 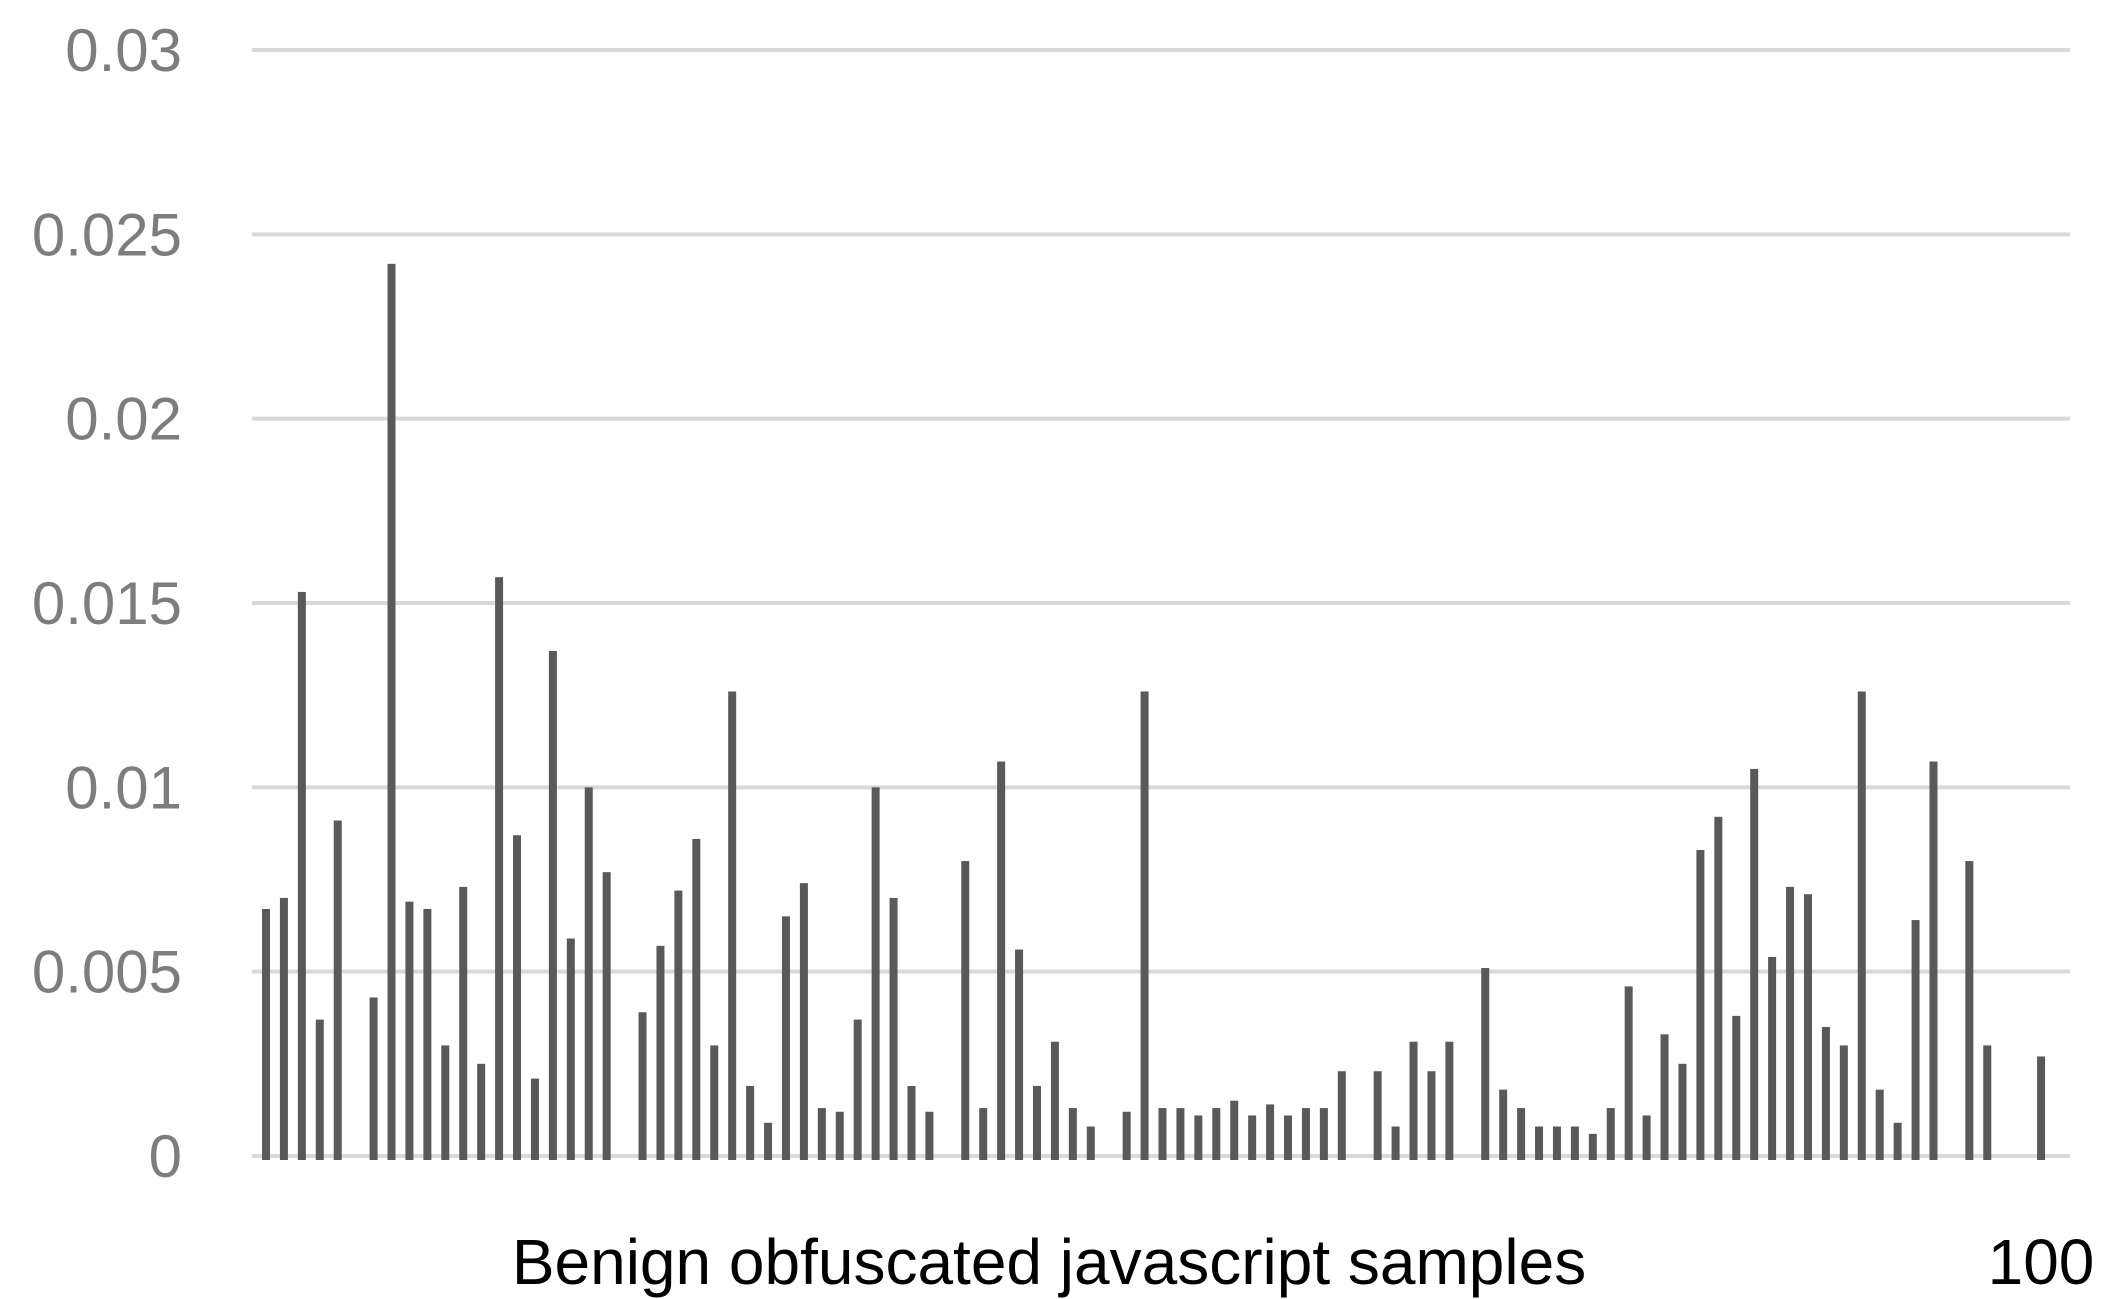 What do you see at coordinates (2041, 1262) in the screenshot?
I see `x-axis-max-label: 100` at bounding box center [2041, 1262].